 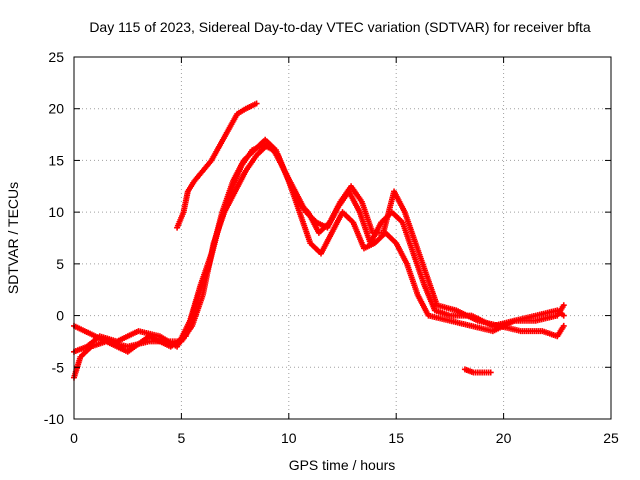 I want to click on x-tick-label: 20, so click(x=504, y=438).